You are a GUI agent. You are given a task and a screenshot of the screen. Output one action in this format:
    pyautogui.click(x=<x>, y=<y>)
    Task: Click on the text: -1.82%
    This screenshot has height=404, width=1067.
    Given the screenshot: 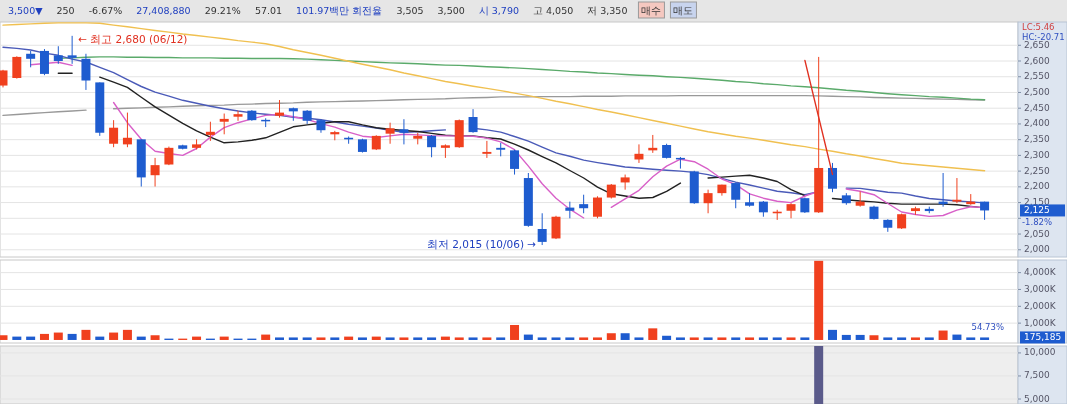 What is the action you would take?
    pyautogui.click(x=1037, y=221)
    